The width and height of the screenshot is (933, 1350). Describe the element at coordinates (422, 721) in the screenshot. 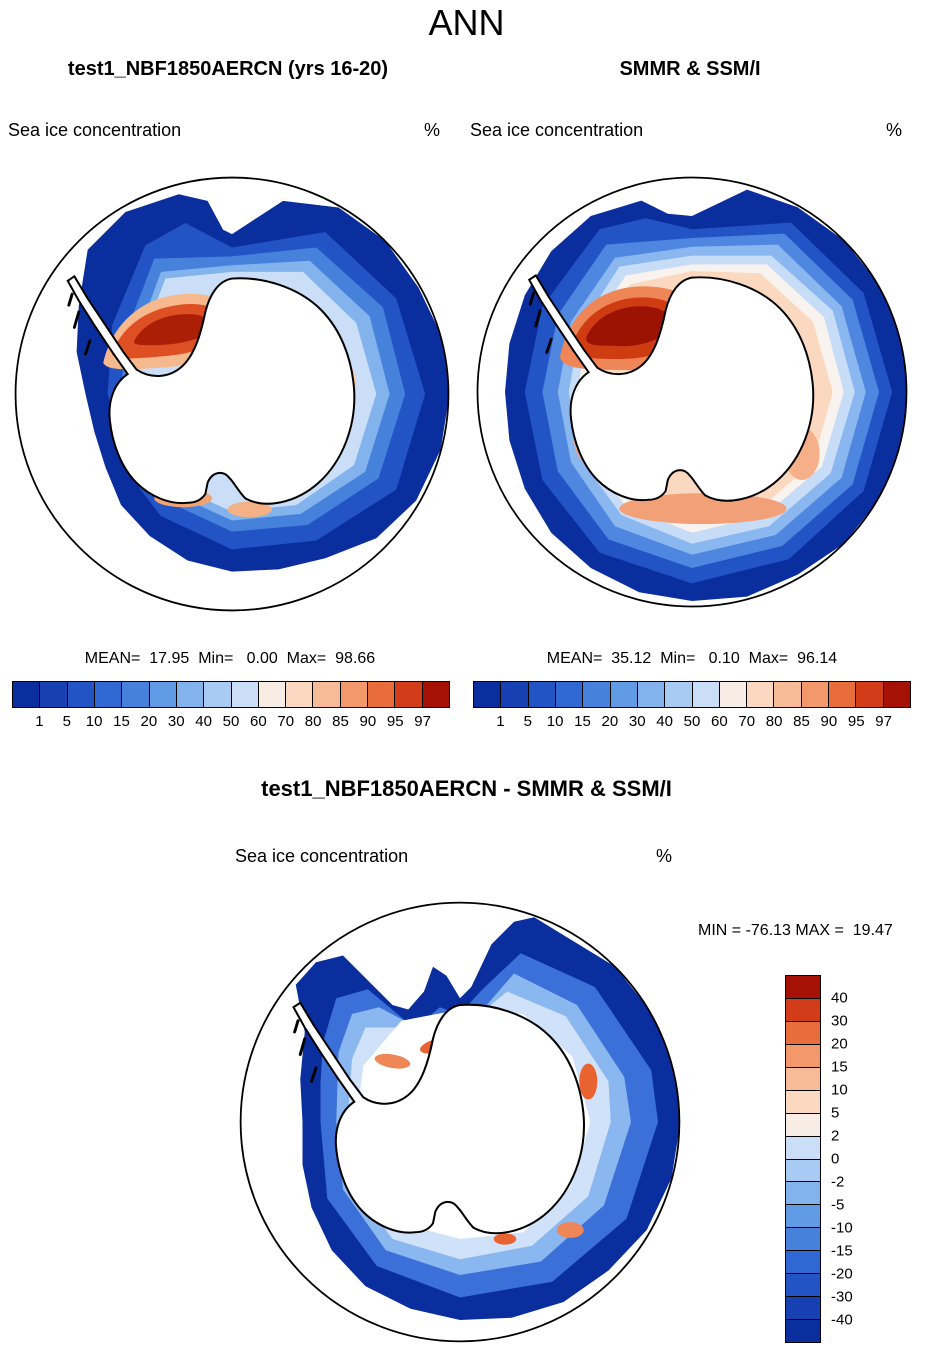

I see `colorbar-tick-label: 97` at that location.